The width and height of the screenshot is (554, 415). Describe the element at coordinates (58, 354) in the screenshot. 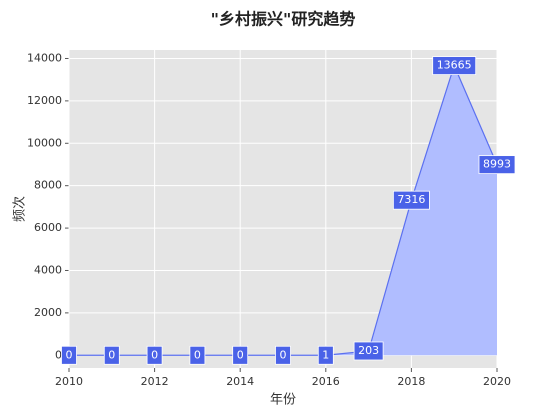

I see `y-tick-label: 0` at that location.